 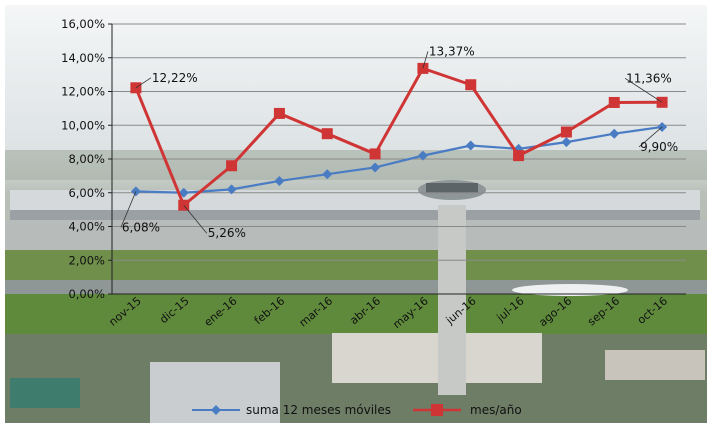 I want to click on data-label: 5,26%, so click(x=227, y=233).